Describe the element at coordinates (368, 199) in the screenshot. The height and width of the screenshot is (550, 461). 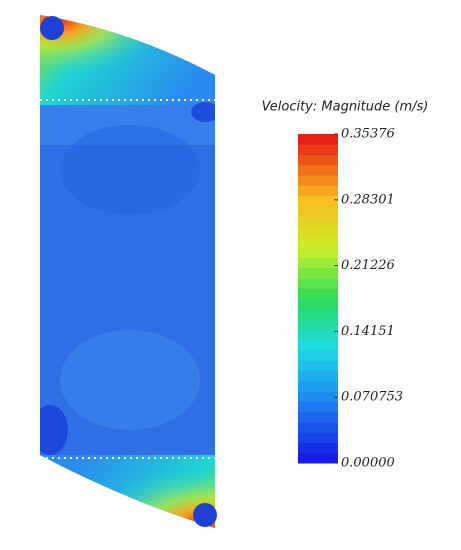
I see `tick-label: 0.28301` at that location.